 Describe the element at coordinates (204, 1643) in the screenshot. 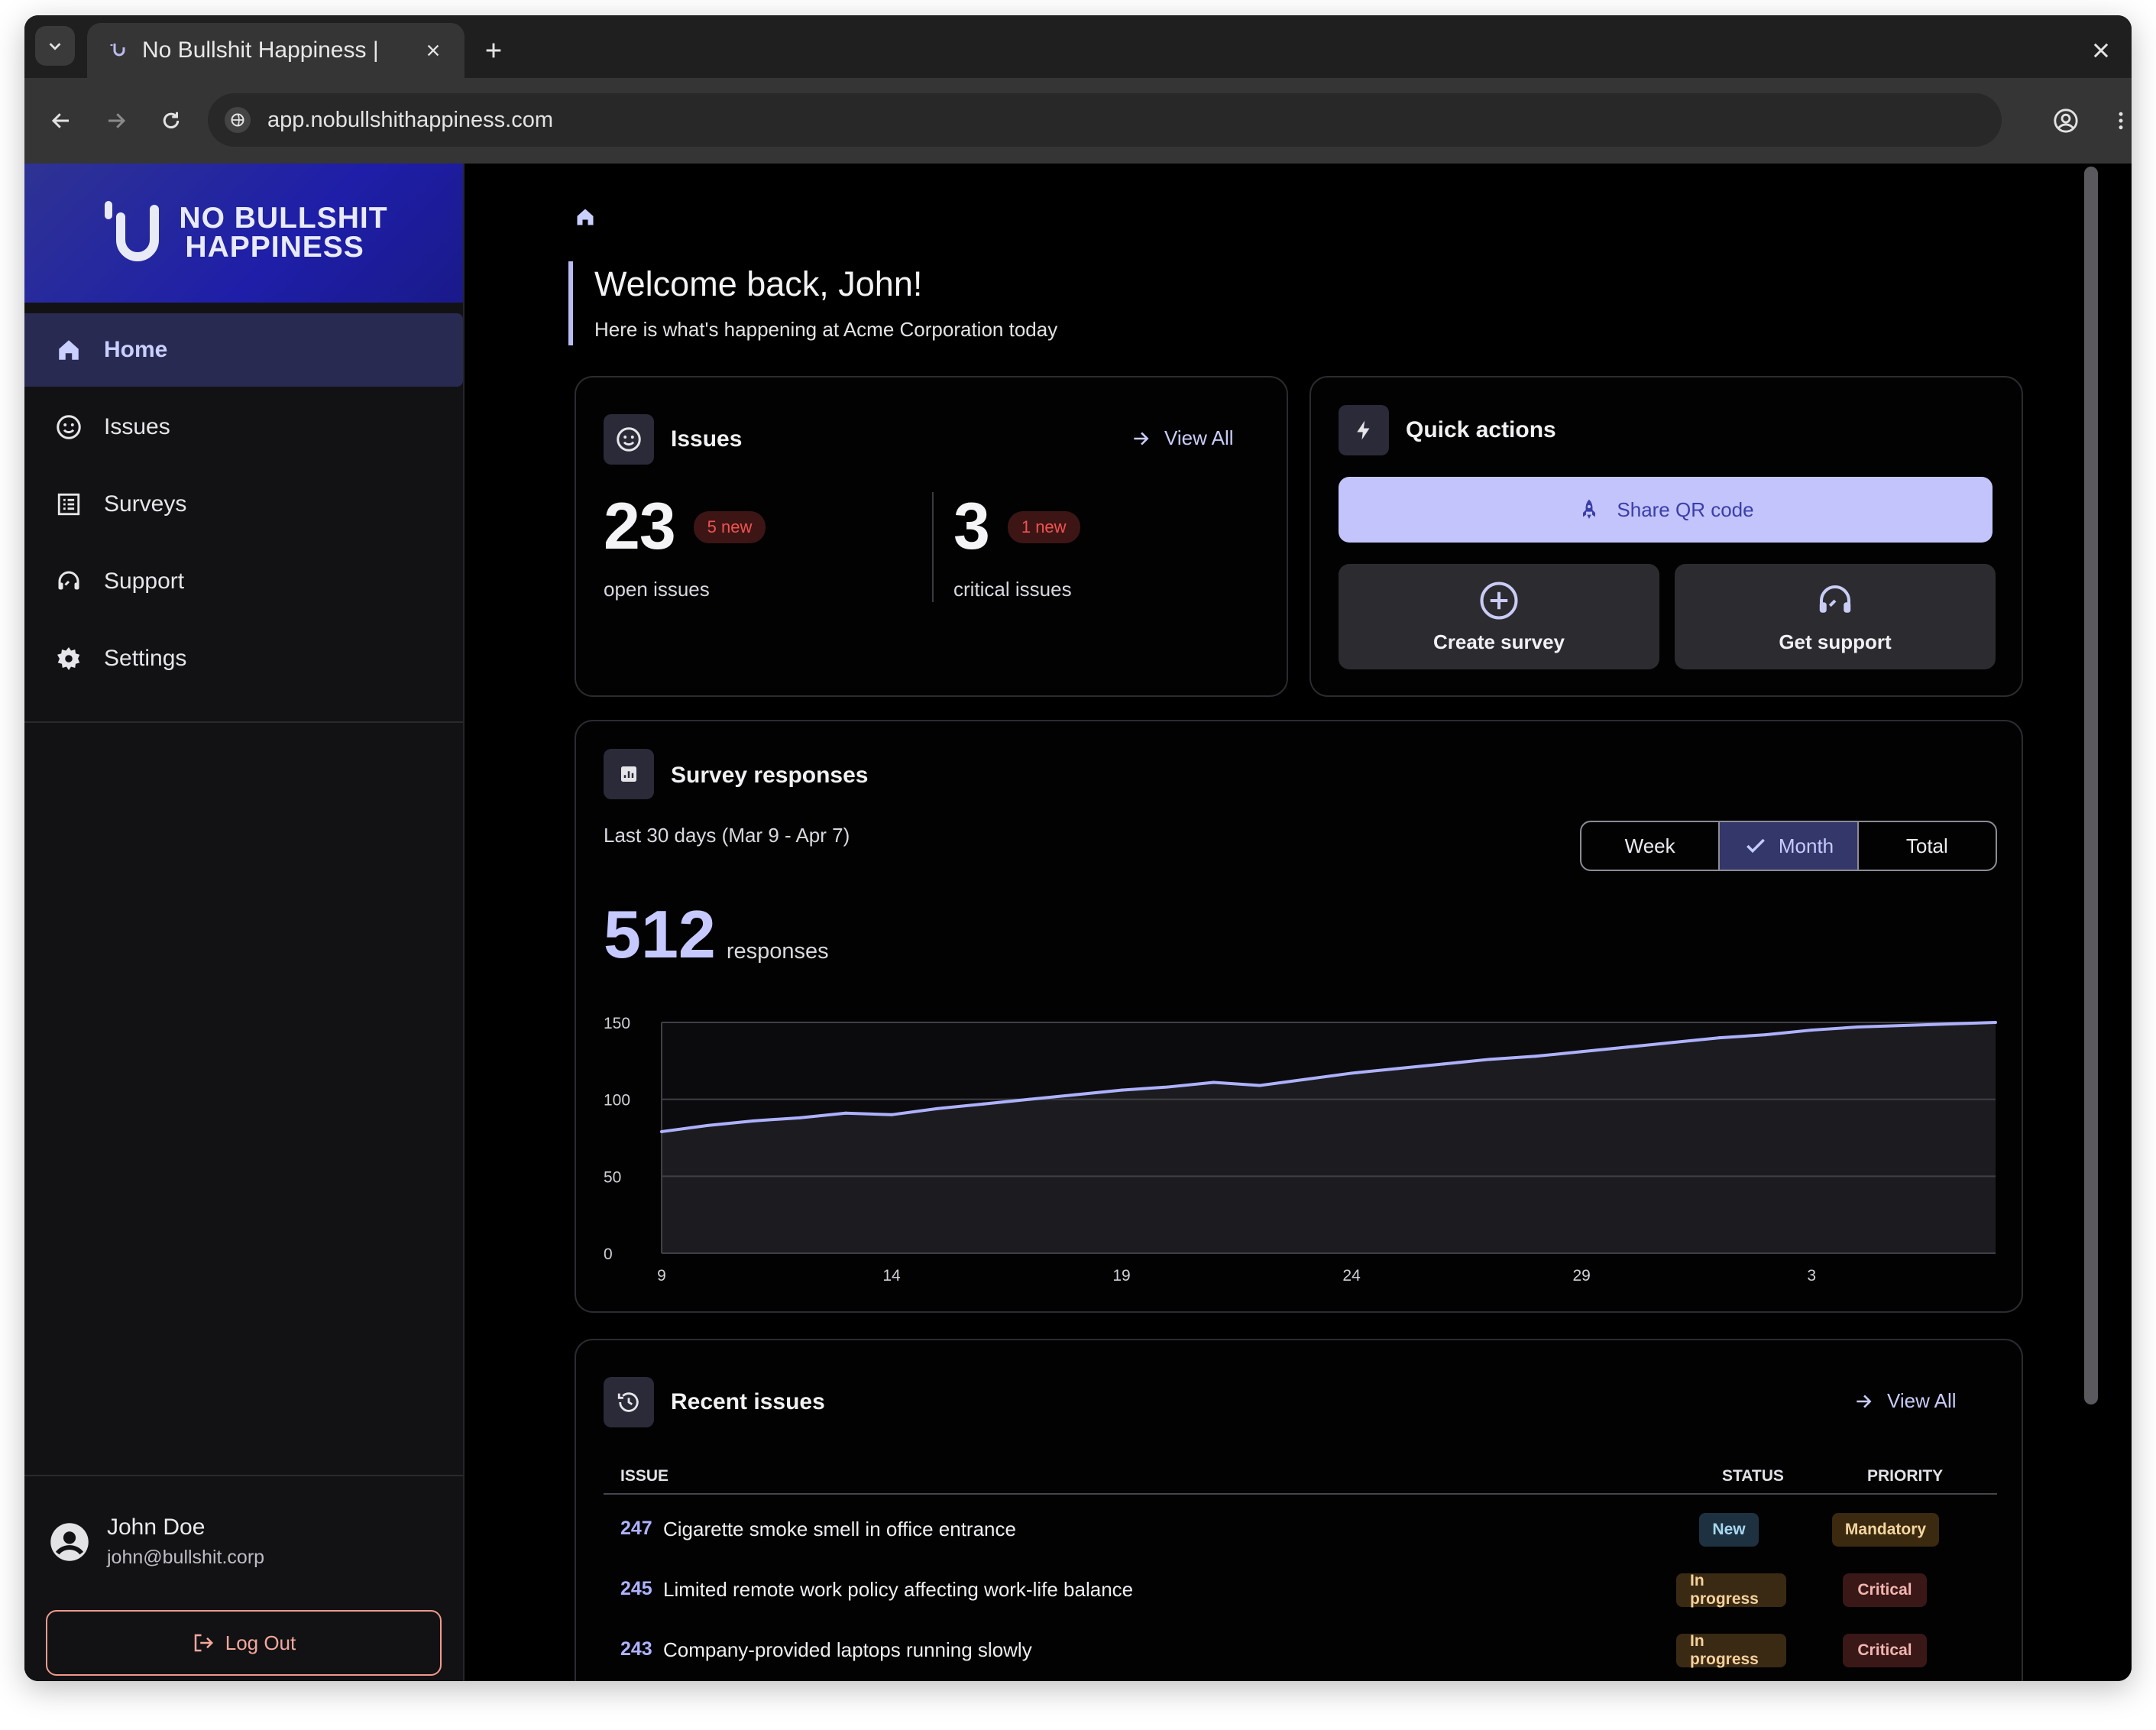

I see `logout-icon` at that location.